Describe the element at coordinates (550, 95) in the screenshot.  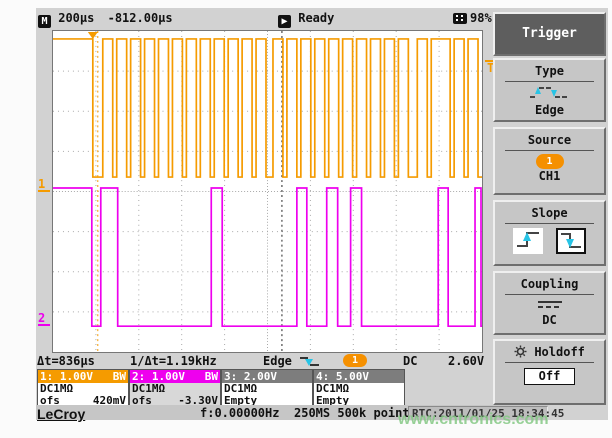
I see `edge-type-icon` at that location.